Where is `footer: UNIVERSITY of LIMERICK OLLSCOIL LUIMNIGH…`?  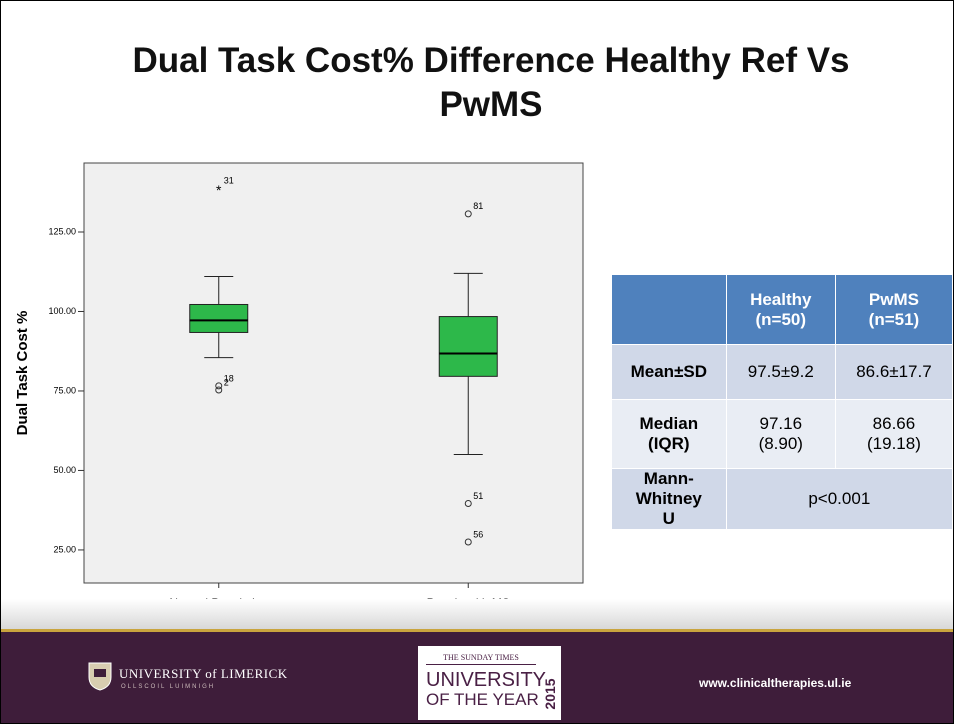
footer: UNIVERSITY of LIMERICK OLLSCOIL LUIMNIGH… is located at coordinates (477, 677).